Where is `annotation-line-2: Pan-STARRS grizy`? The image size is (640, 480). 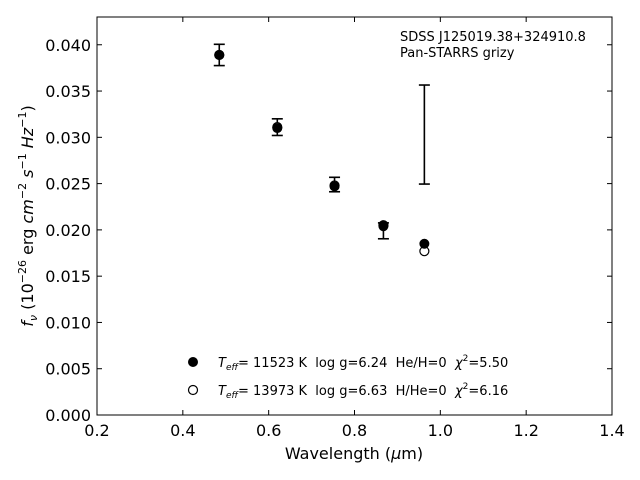 annotation-line-2: Pan-STARRS grizy is located at coordinates (457, 53).